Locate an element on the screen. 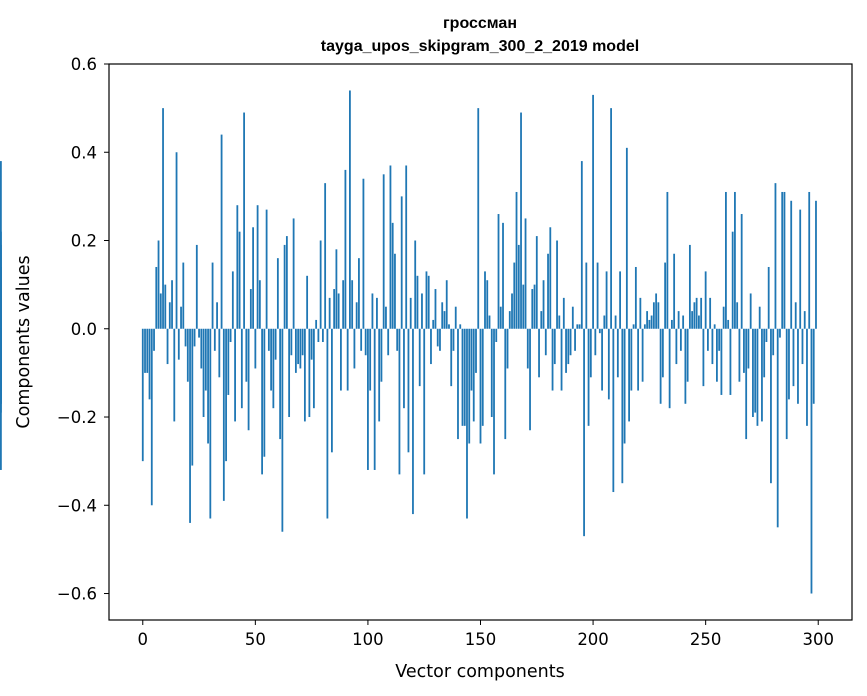 This screenshot has width=867, height=696. y-axis-label: Components values is located at coordinates (24, 341).